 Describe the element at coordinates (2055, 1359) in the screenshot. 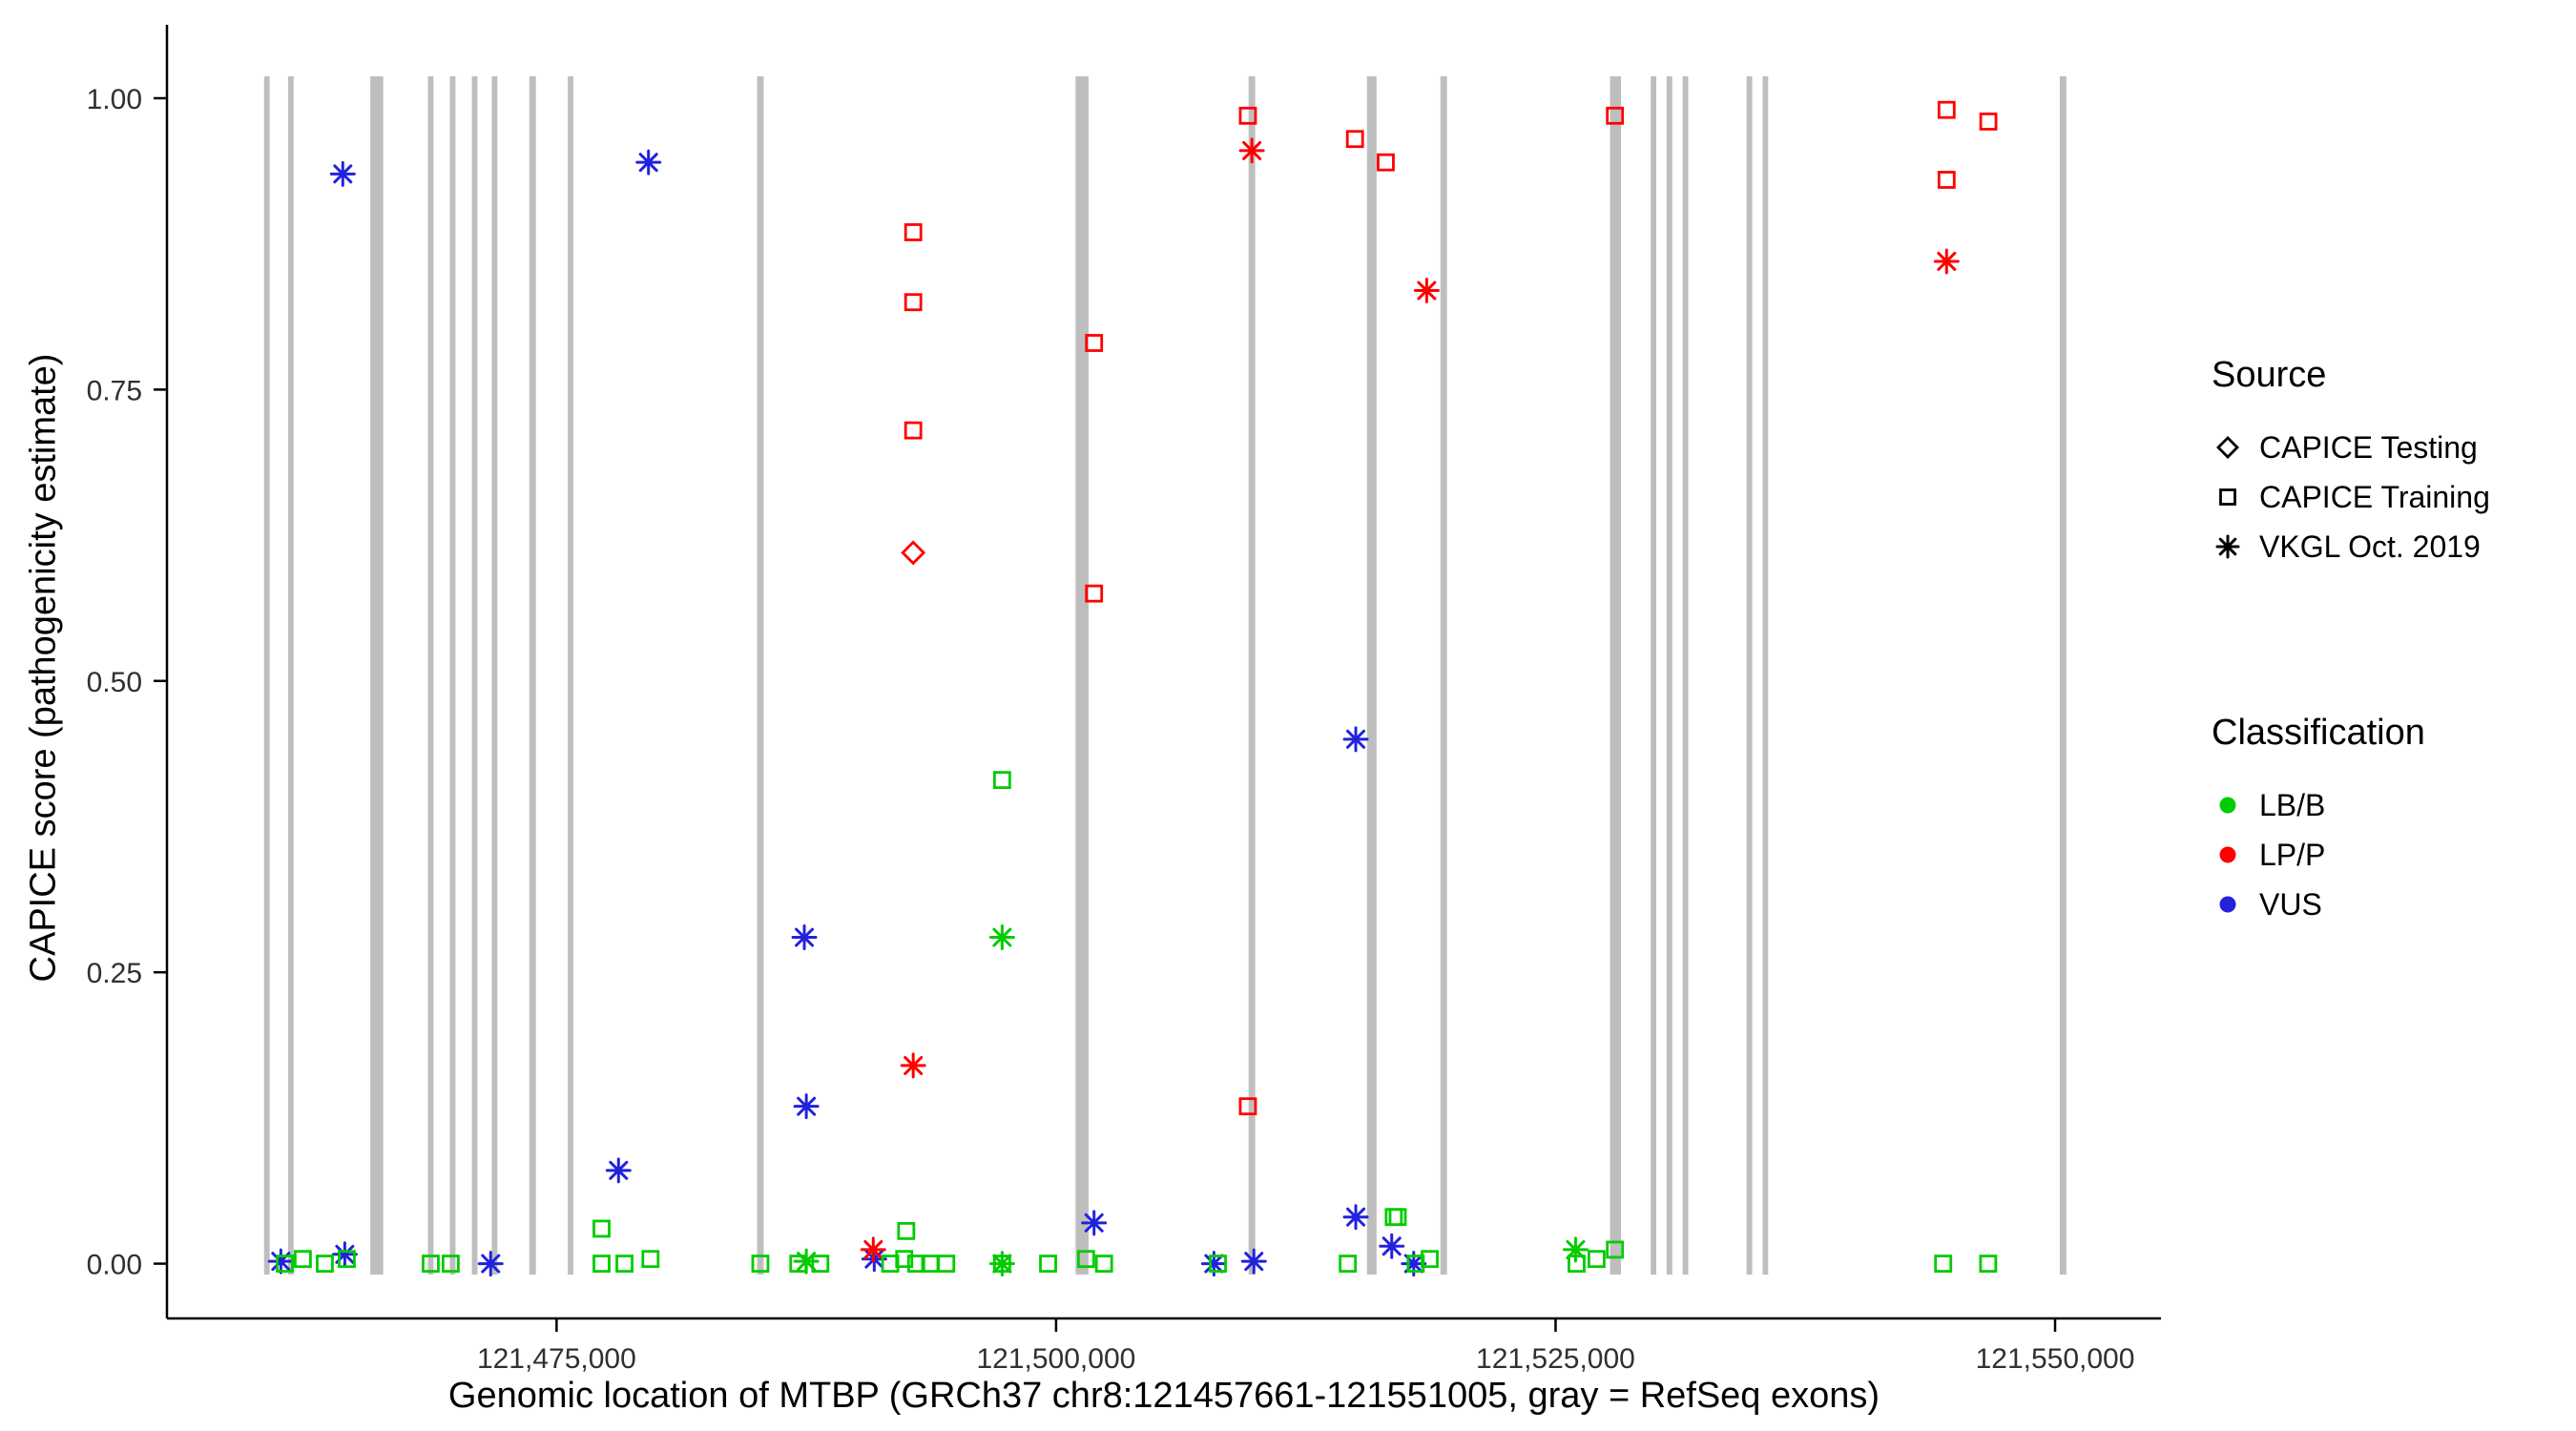

I see `x-tick-label: 121,550,000` at that location.